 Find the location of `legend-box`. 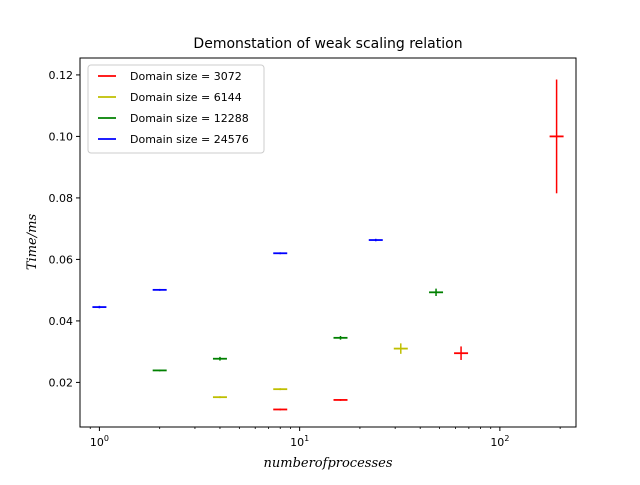

legend-box is located at coordinates (176, 109).